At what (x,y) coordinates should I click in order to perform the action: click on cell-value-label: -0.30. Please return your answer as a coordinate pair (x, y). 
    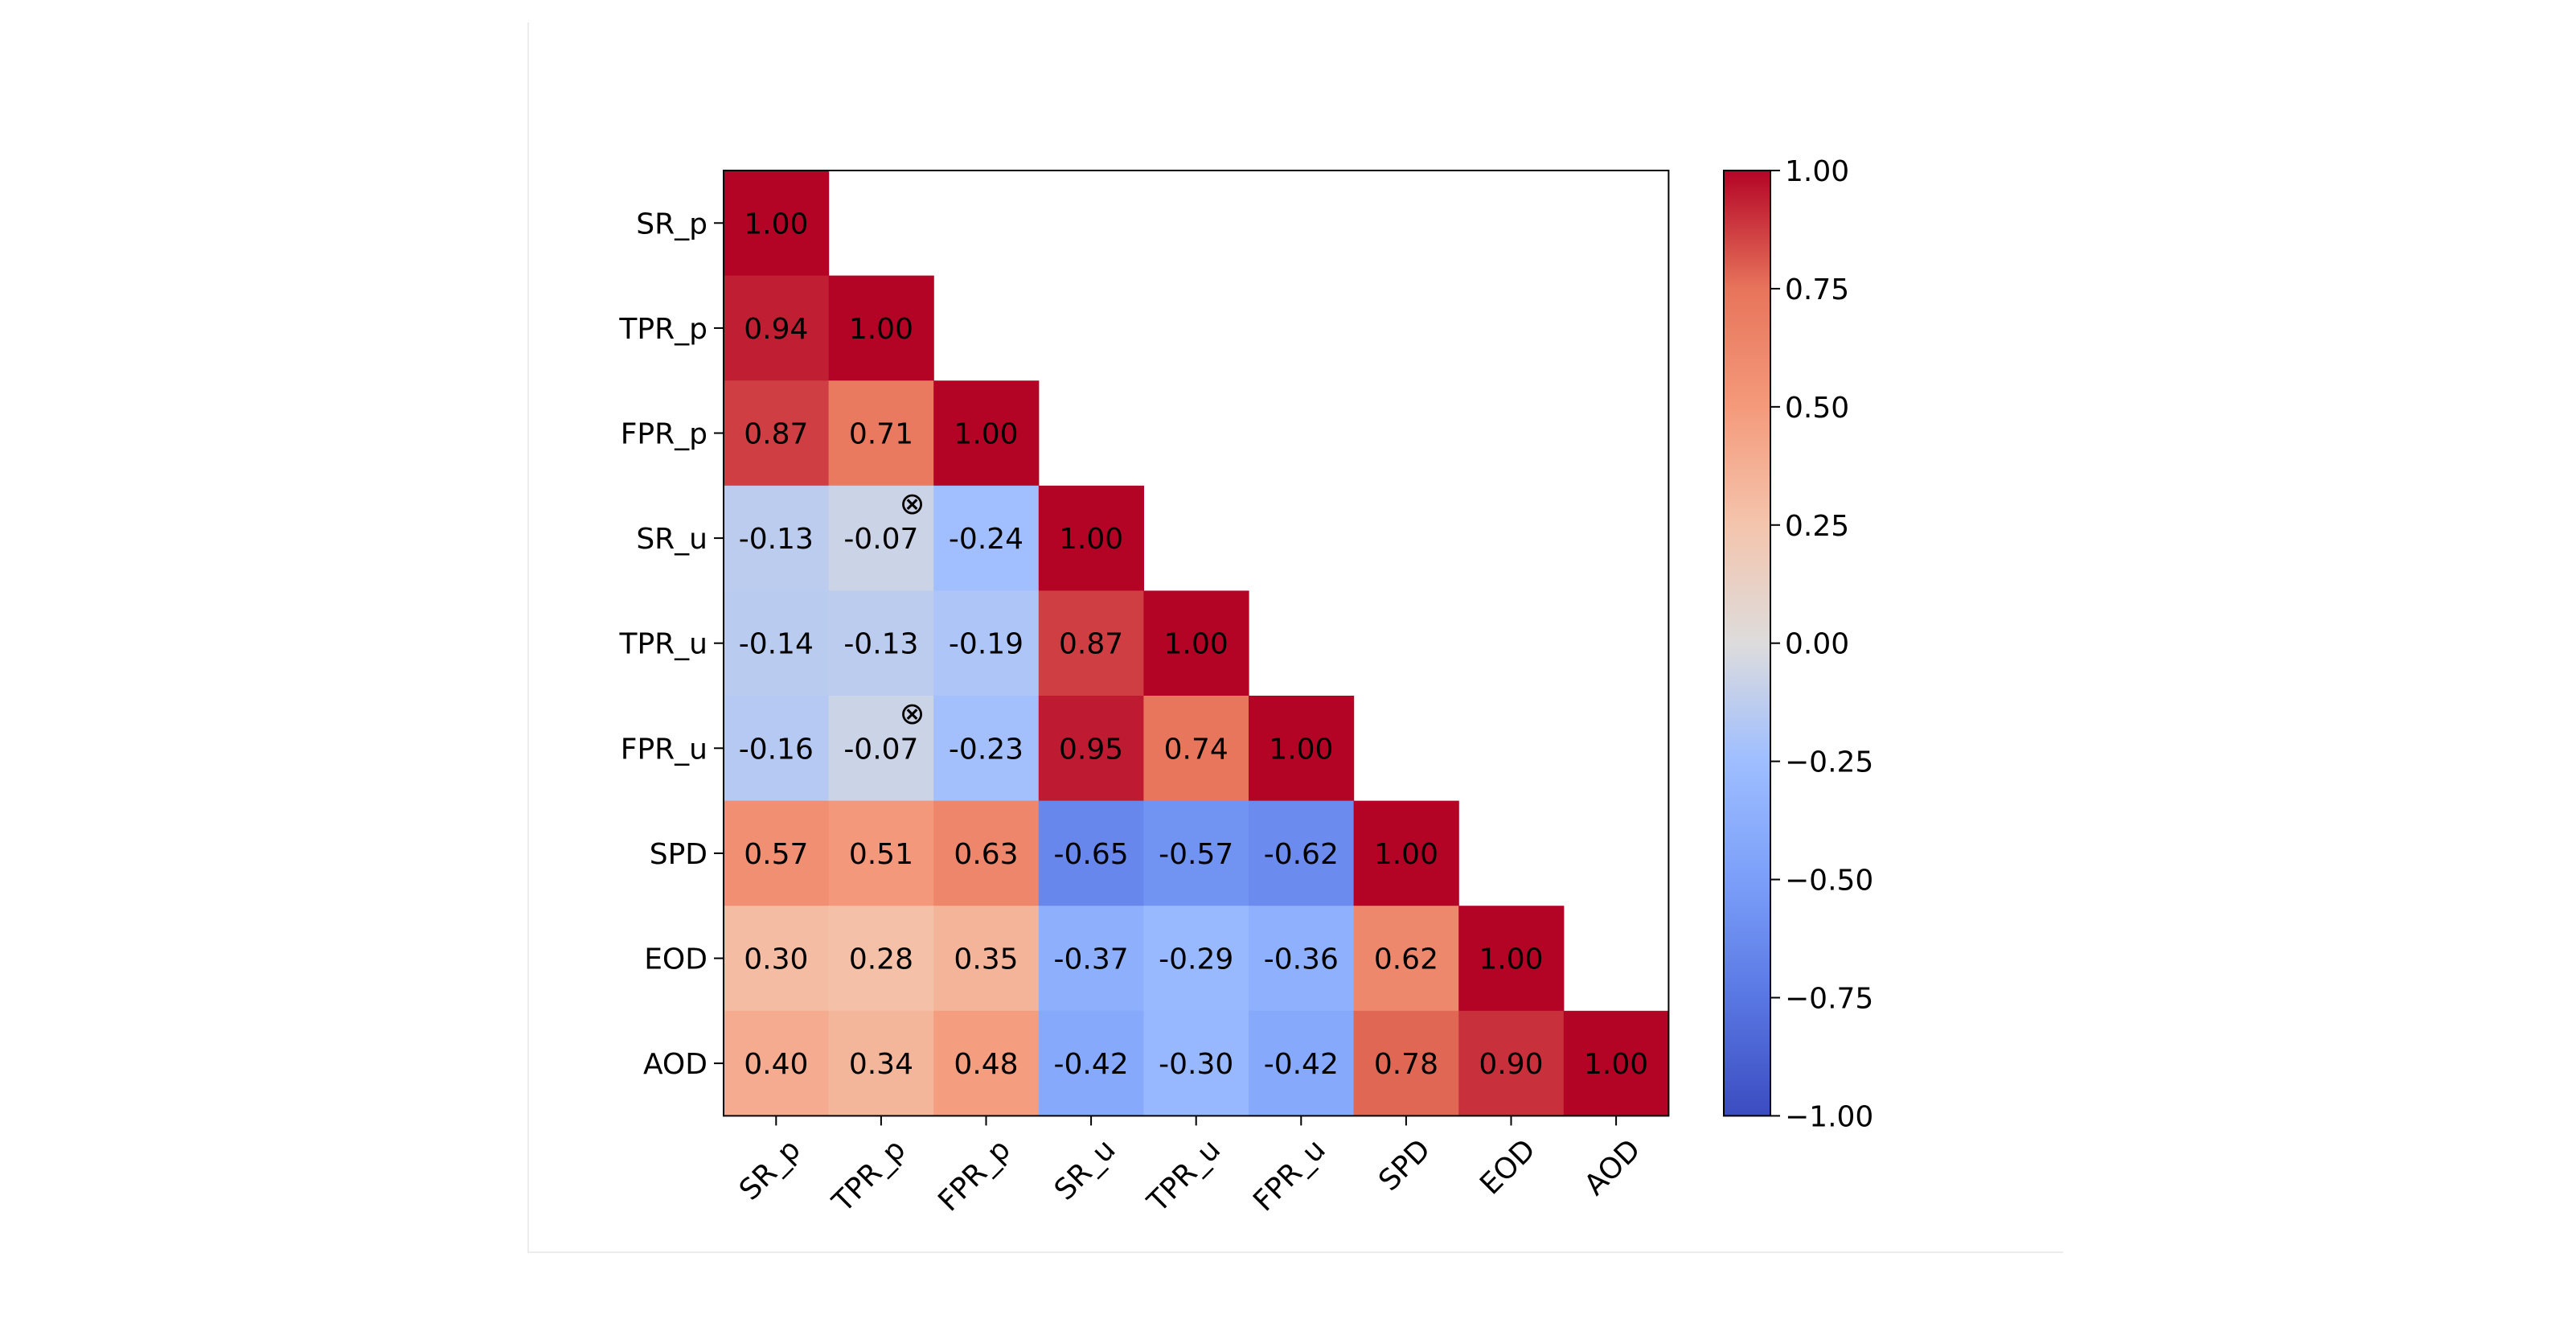
    Looking at the image, I should click on (1196, 1064).